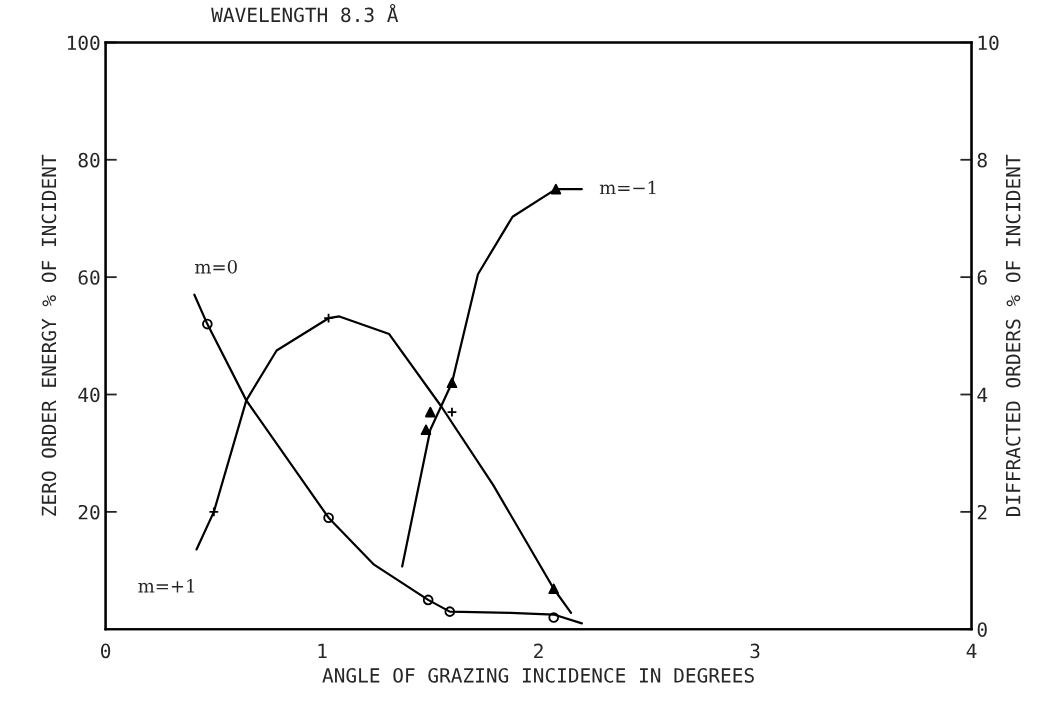 Image resolution: width=1056 pixels, height=707 pixels. Describe the element at coordinates (988, 43) in the screenshot. I see `y2-tick-label: 10` at that location.